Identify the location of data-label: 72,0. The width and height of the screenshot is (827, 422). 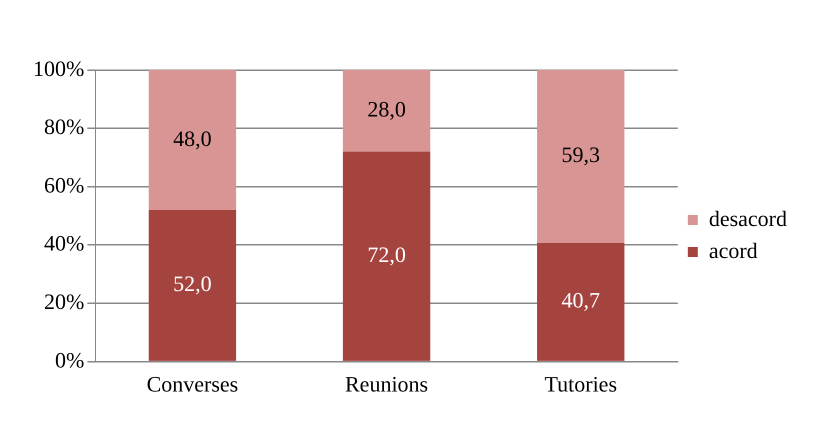
(386, 255).